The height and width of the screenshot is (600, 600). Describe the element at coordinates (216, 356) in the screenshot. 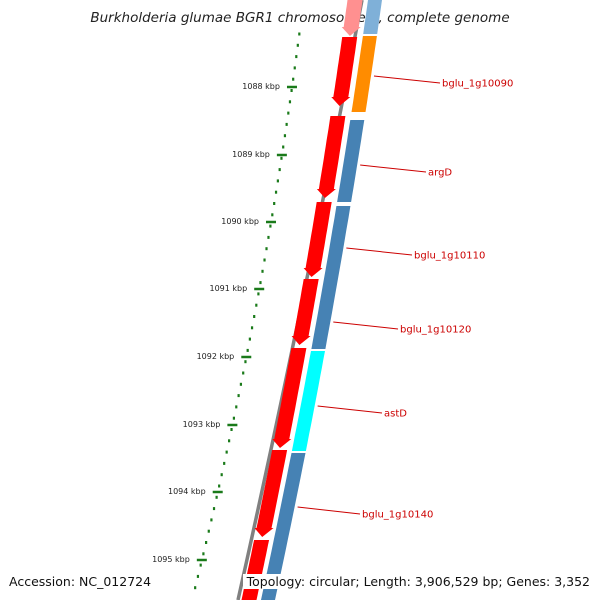

I see `tick-label: 1092 kbp` at that location.